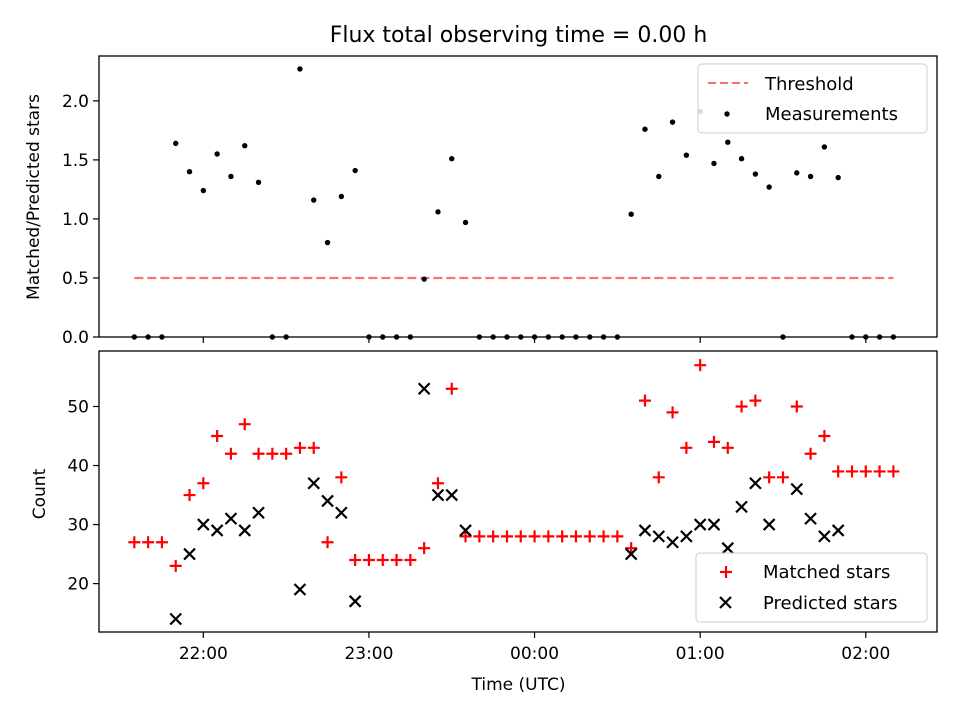 The height and width of the screenshot is (724, 960). I want to click on bottom-x-tick-label: 02:00, so click(865, 654).